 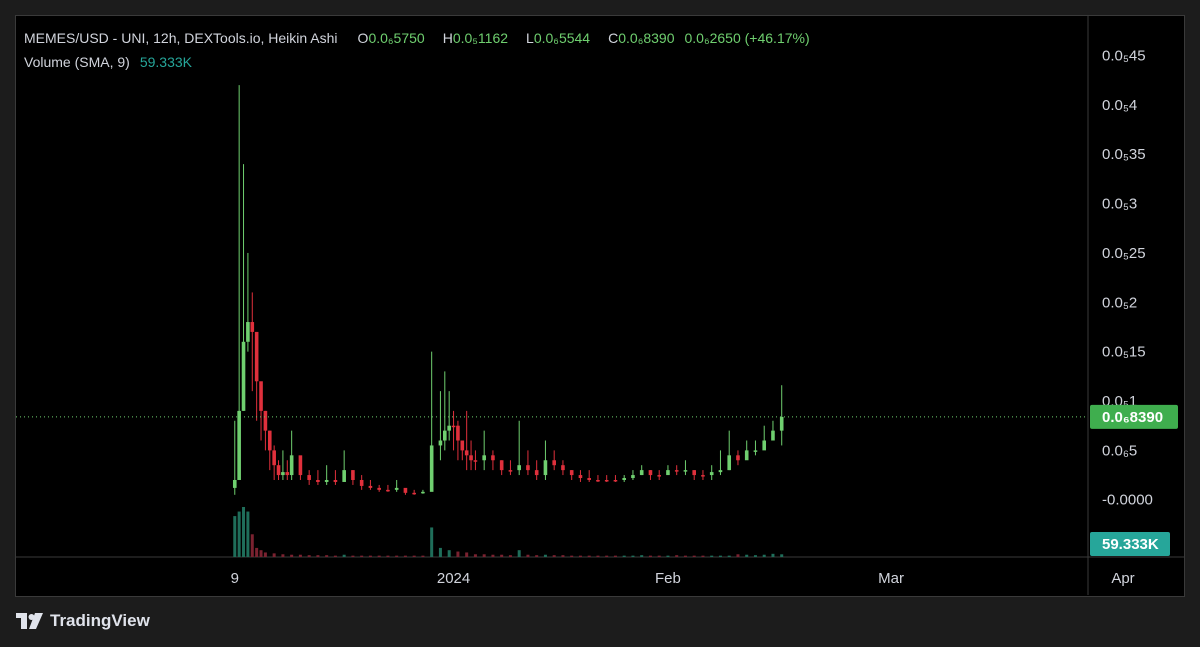 I want to click on x-tick-label: Feb, so click(x=668, y=578).